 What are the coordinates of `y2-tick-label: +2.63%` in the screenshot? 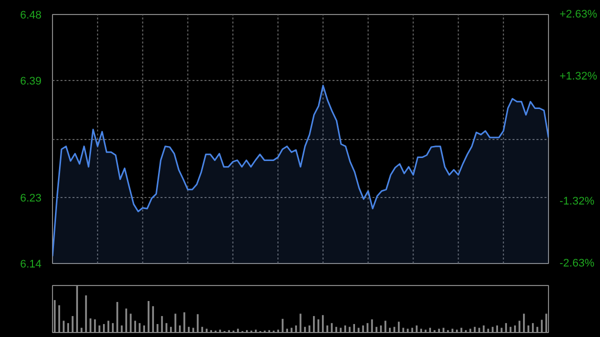 It's located at (579, 14).